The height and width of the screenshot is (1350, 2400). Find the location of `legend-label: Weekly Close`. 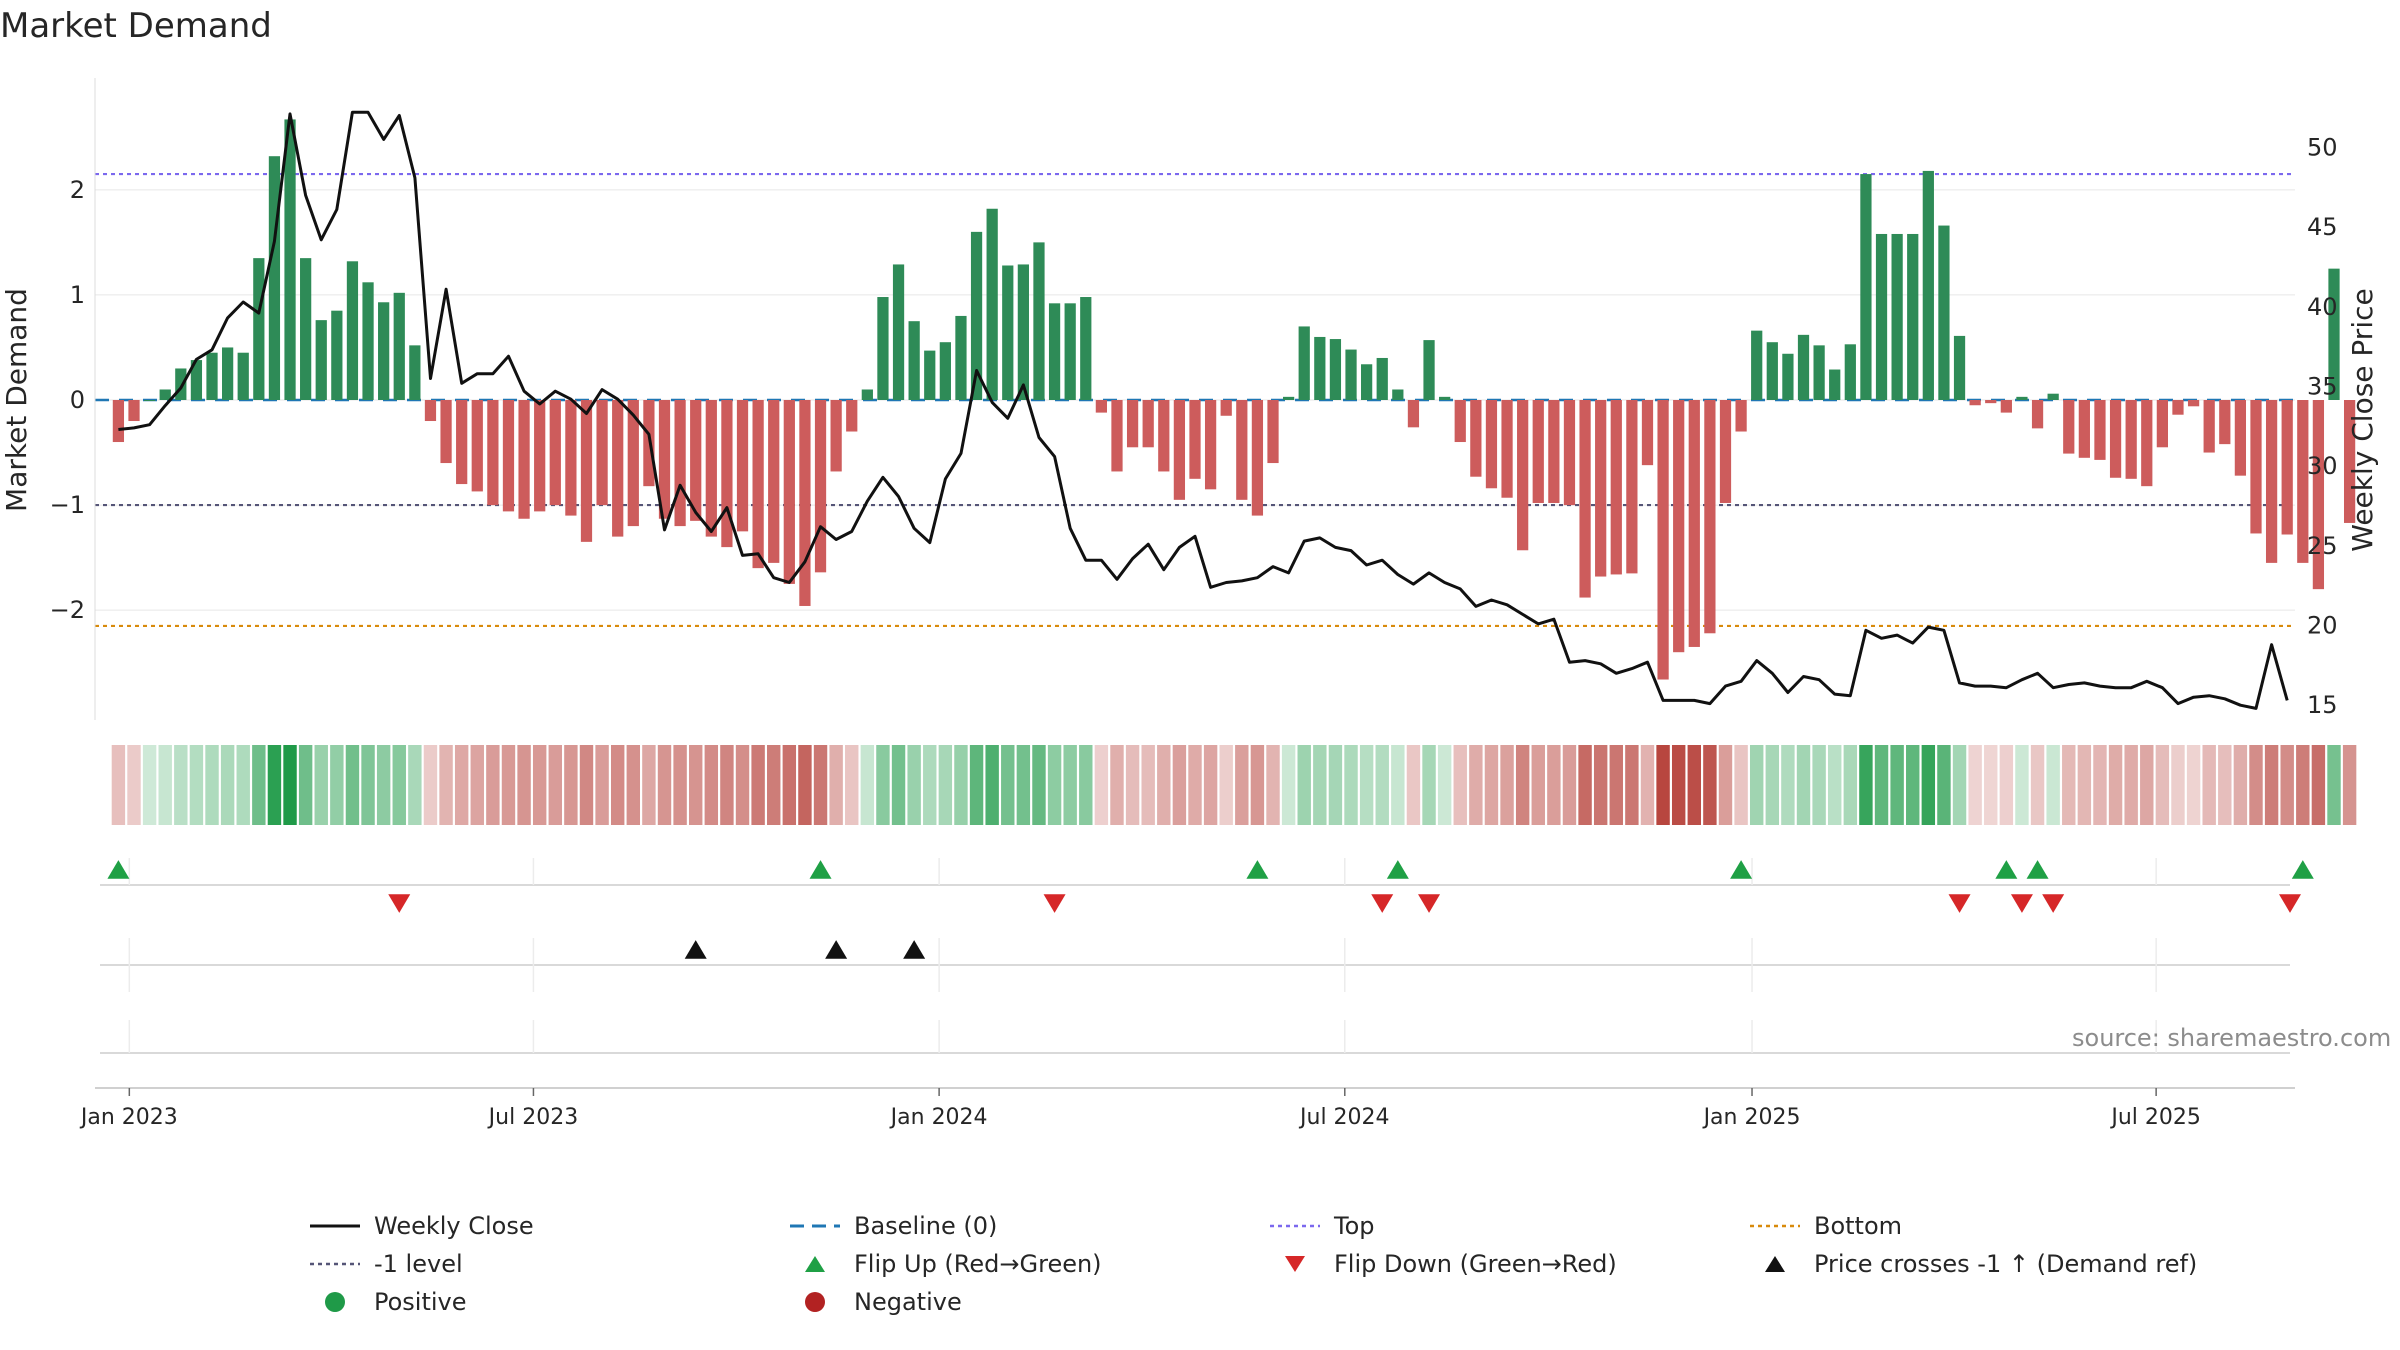

legend-label: Weekly Close is located at coordinates (454, 1226).